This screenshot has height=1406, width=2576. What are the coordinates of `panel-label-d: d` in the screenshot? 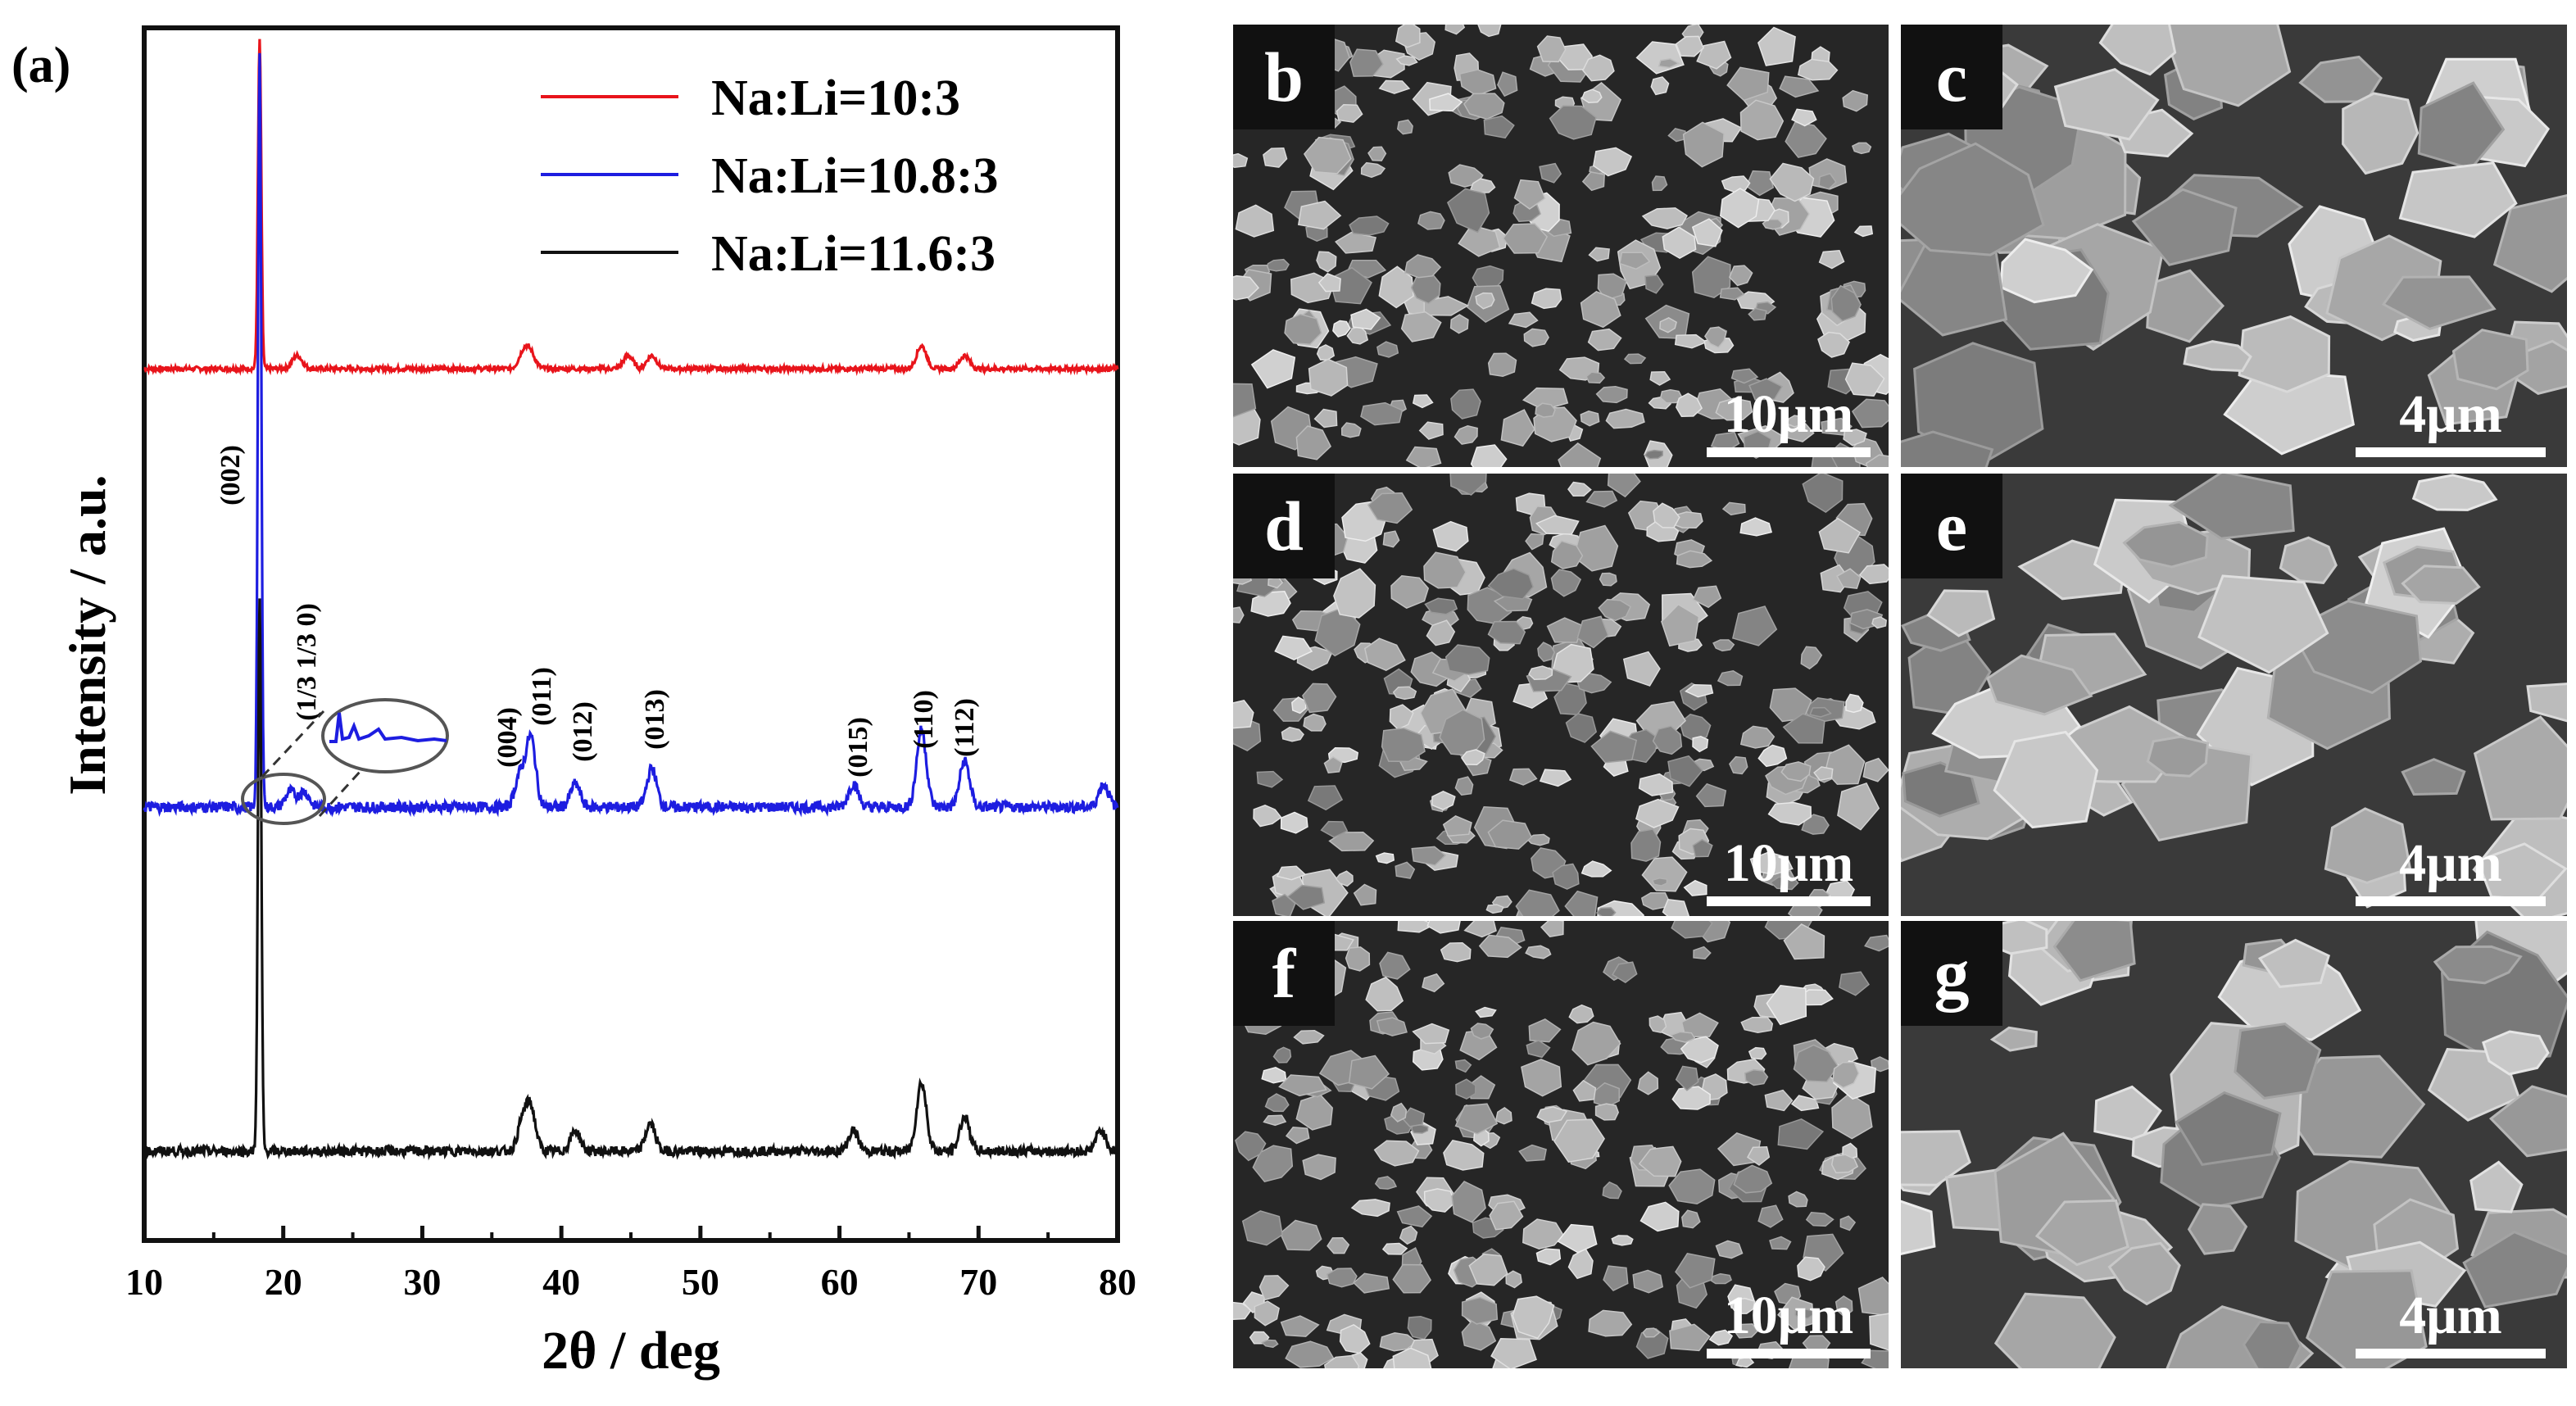 It's located at (1284, 526).